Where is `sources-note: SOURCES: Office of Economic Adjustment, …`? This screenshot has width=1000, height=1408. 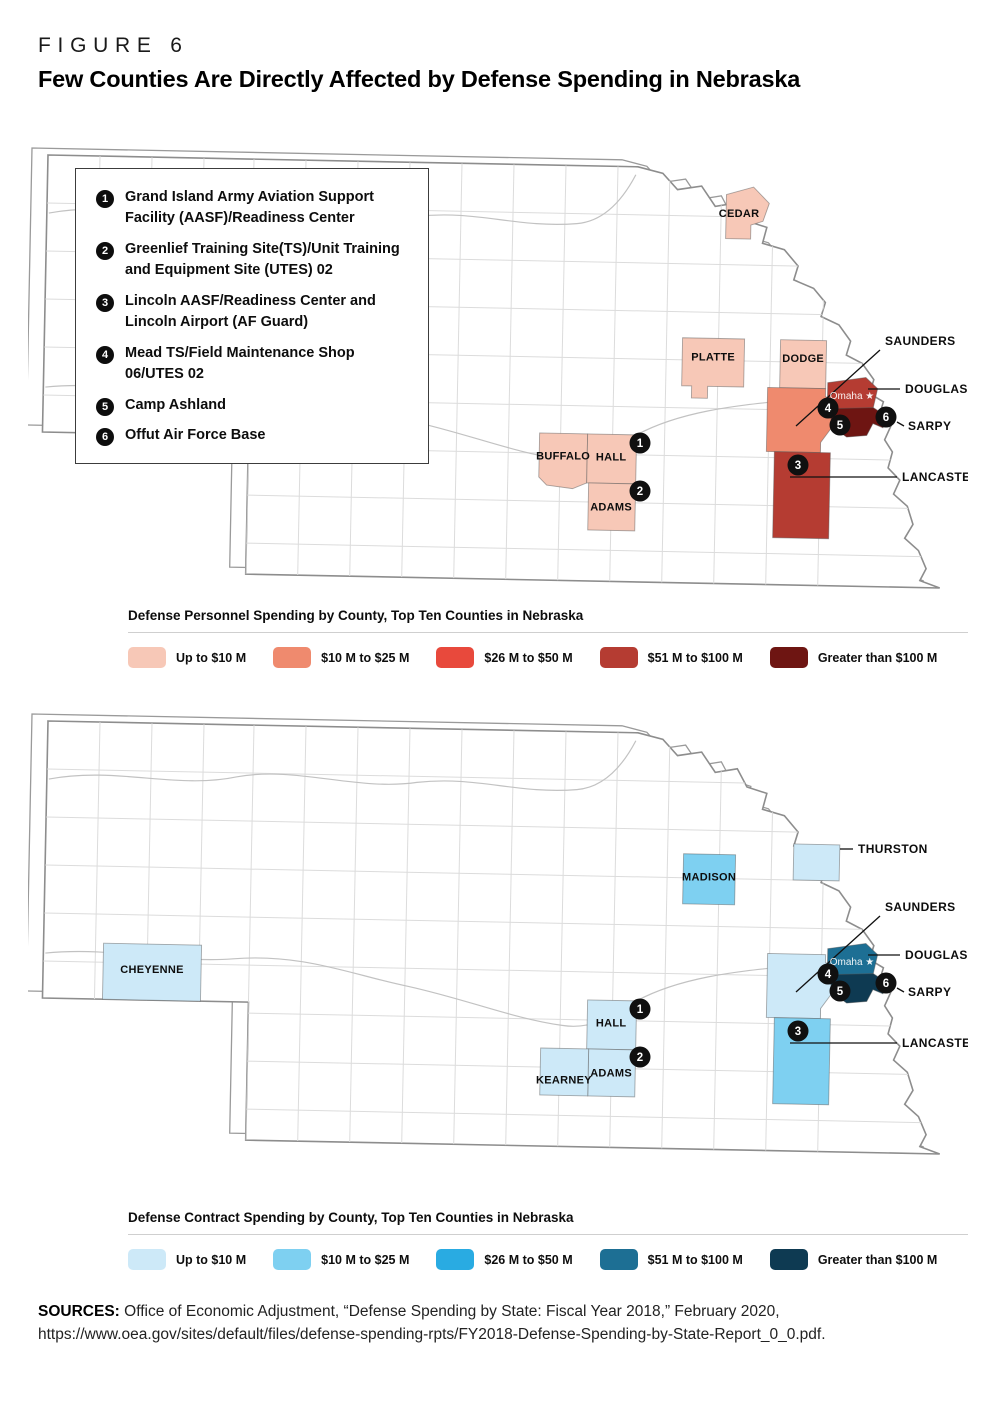
sources-note: SOURCES: Office of Economic Adjustment, … is located at coordinates (501, 1323).